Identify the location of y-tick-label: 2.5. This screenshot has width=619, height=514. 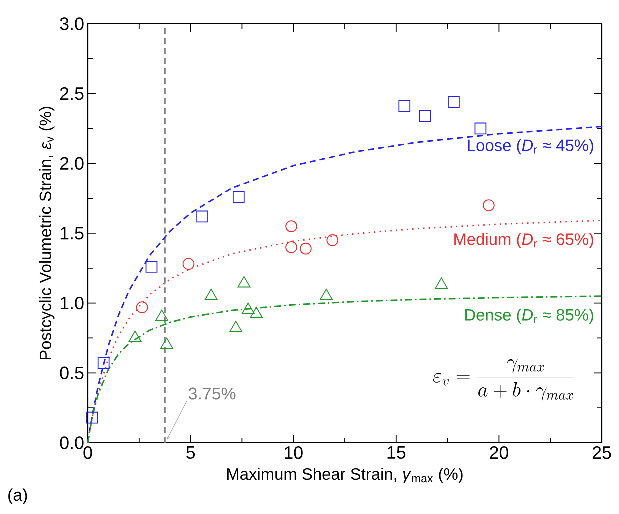
(72, 93).